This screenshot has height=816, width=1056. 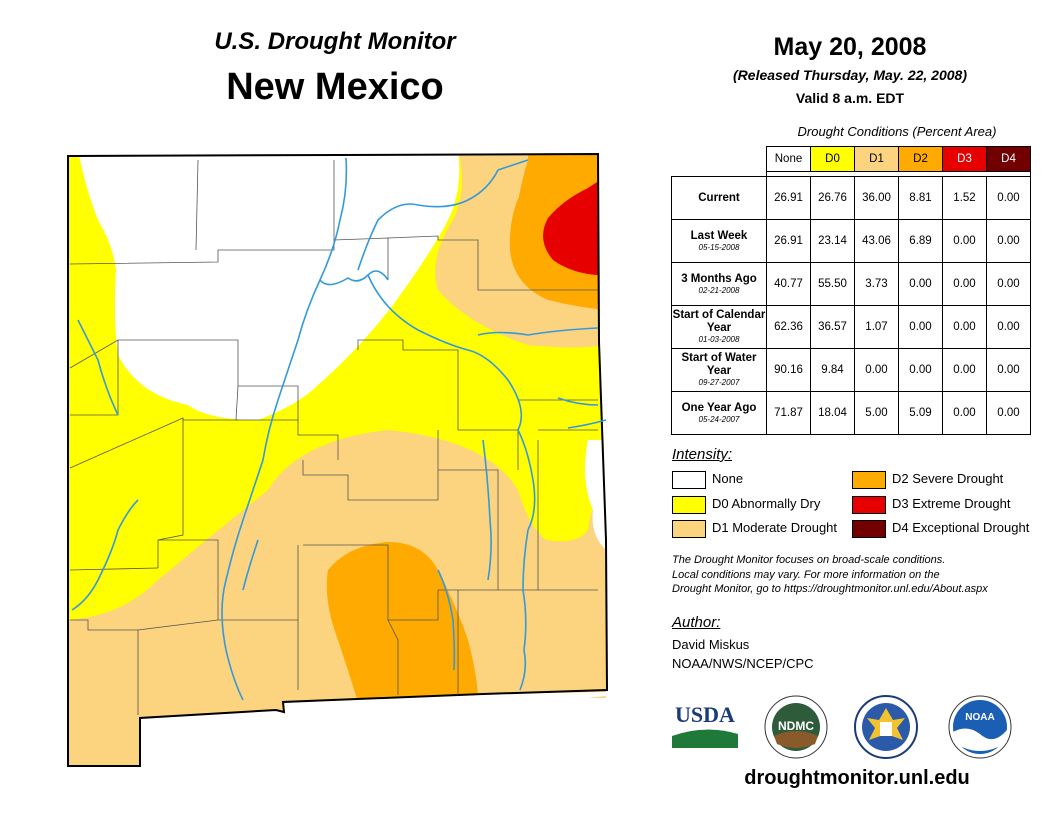 What do you see at coordinates (850, 47) in the screenshot?
I see `map-date: May 20, 2008` at bounding box center [850, 47].